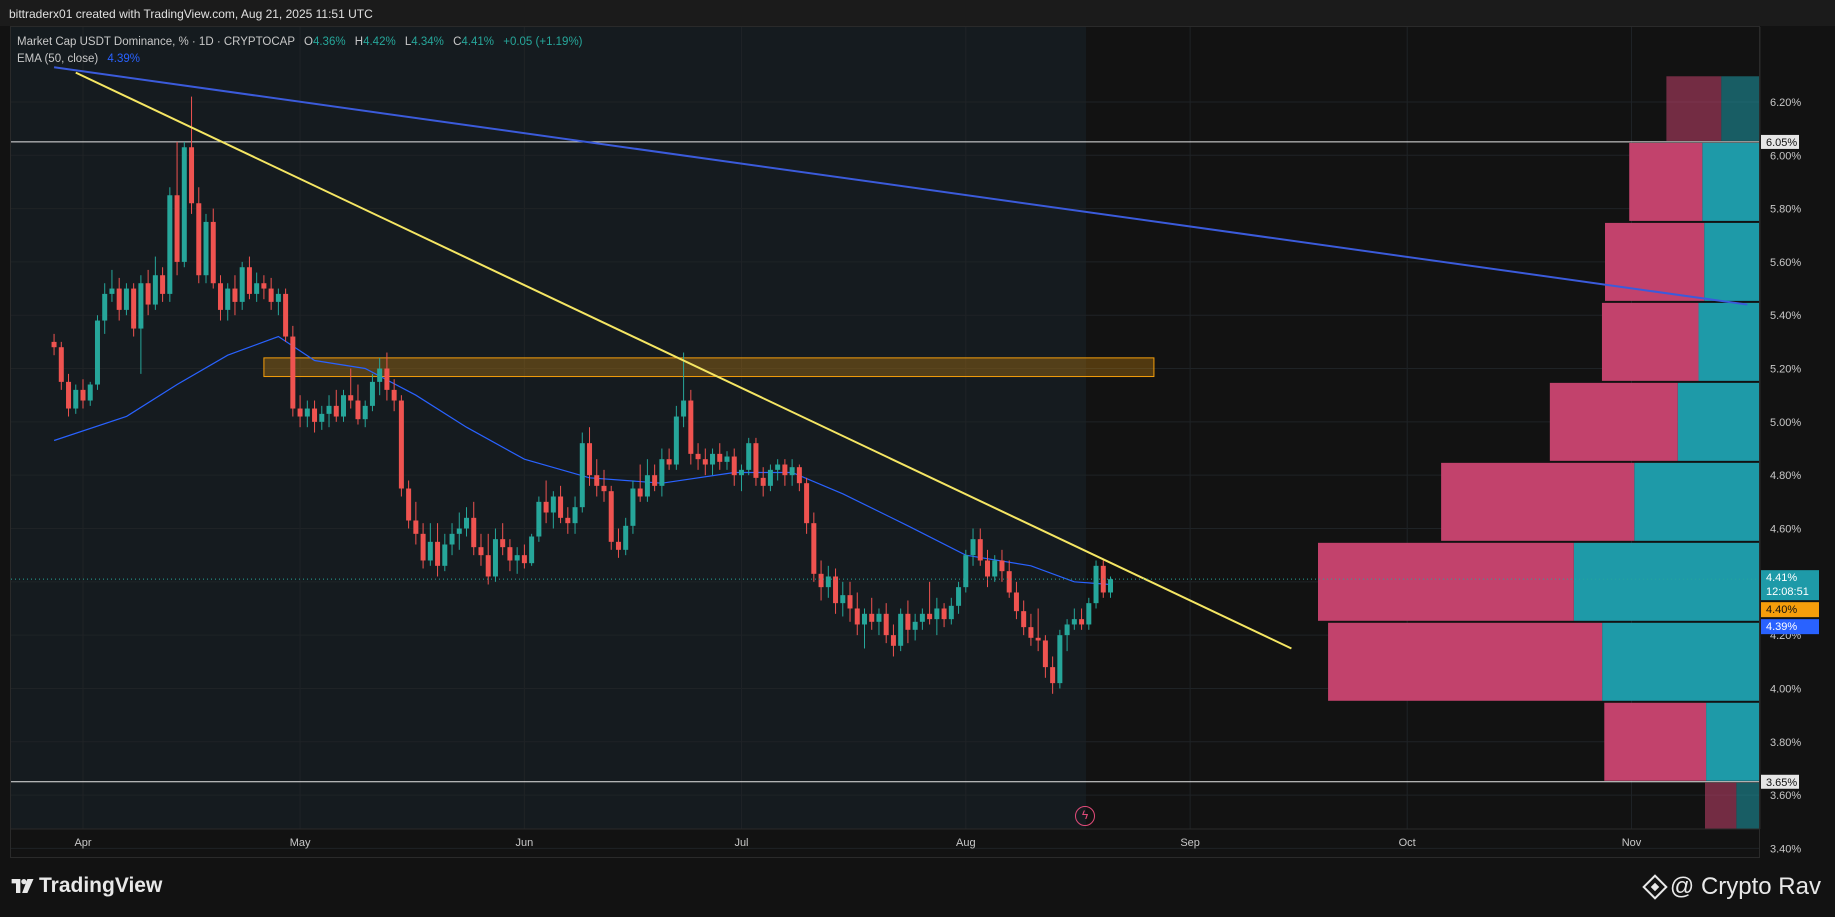 The image size is (1835, 917). Describe the element at coordinates (1785, 796) in the screenshot. I see `y-tick-label: 3.60%` at that location.